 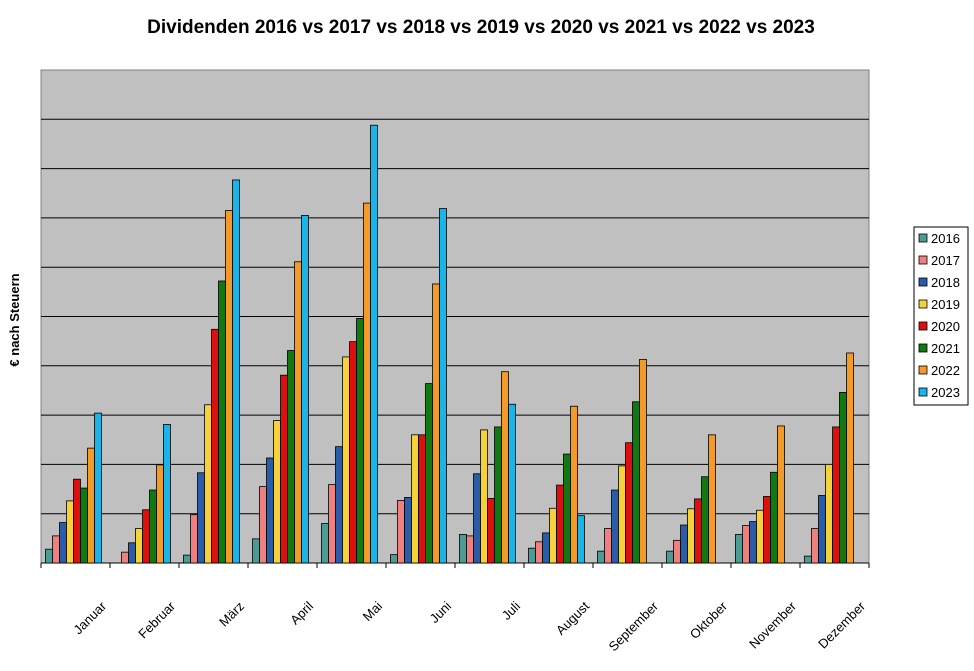 What do you see at coordinates (153, 526) in the screenshot?
I see `bar-2021-Februar` at bounding box center [153, 526].